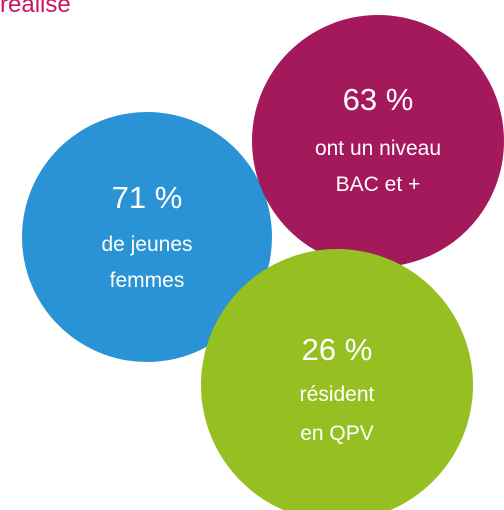 Image resolution: width=504 pixels, height=510 pixels. What do you see at coordinates (147, 197) in the screenshot?
I see `stat-value: 71 %` at bounding box center [147, 197].